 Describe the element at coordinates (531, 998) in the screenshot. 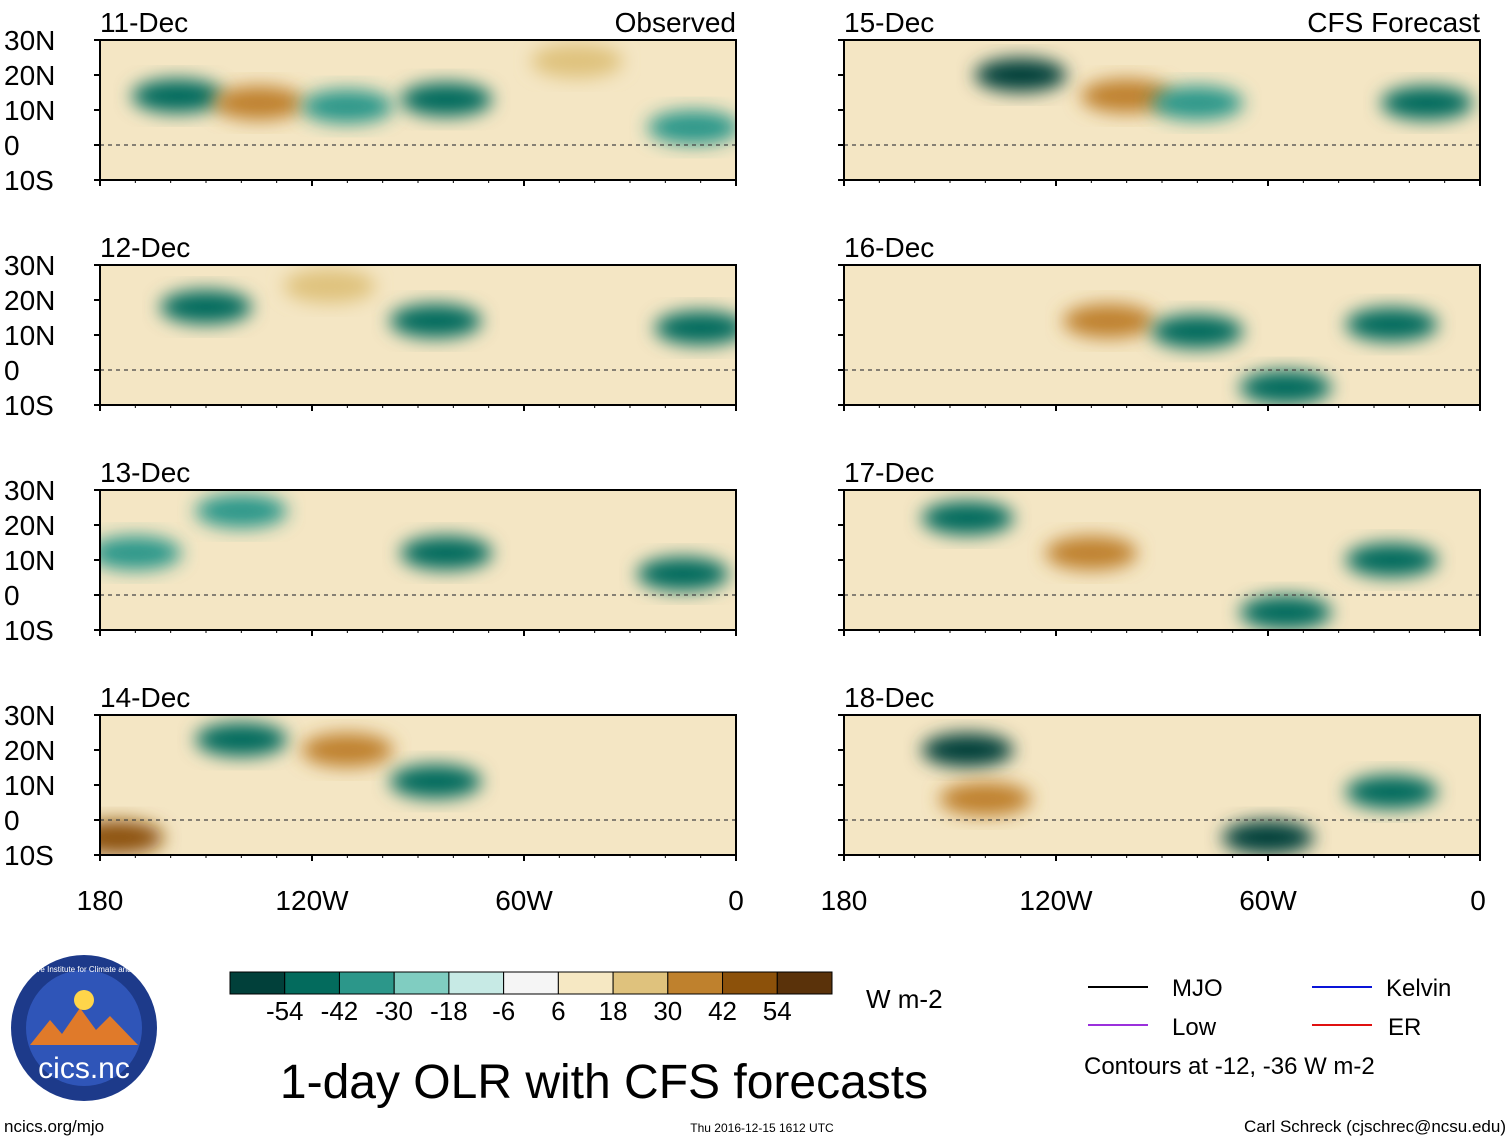

I see `colorbar: -54 -42 -30 -18 -6 6 18 30 42 54` at that location.